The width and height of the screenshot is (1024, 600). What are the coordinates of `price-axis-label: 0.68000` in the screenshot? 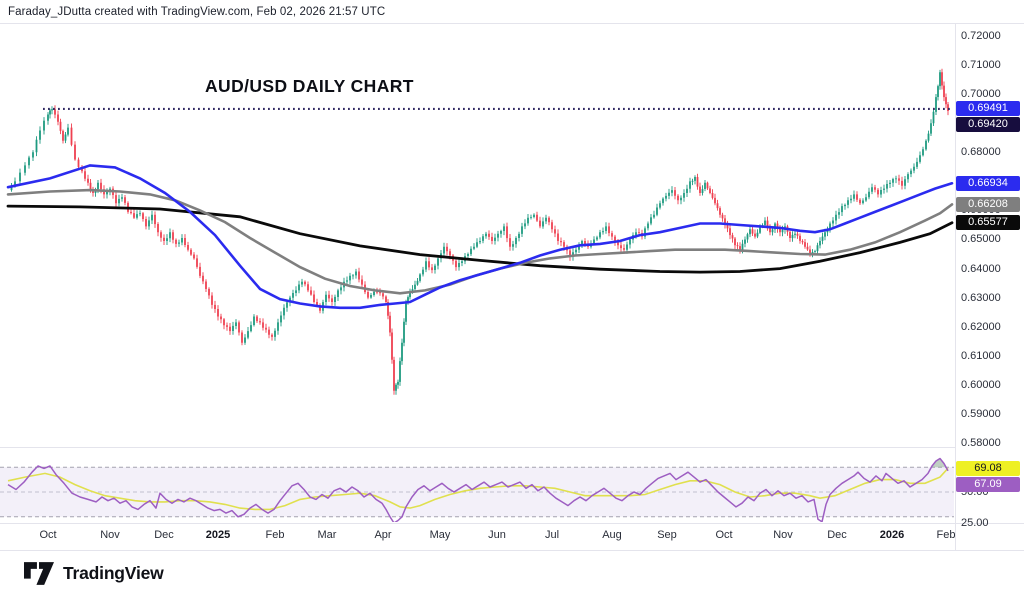 It's located at (981, 152).